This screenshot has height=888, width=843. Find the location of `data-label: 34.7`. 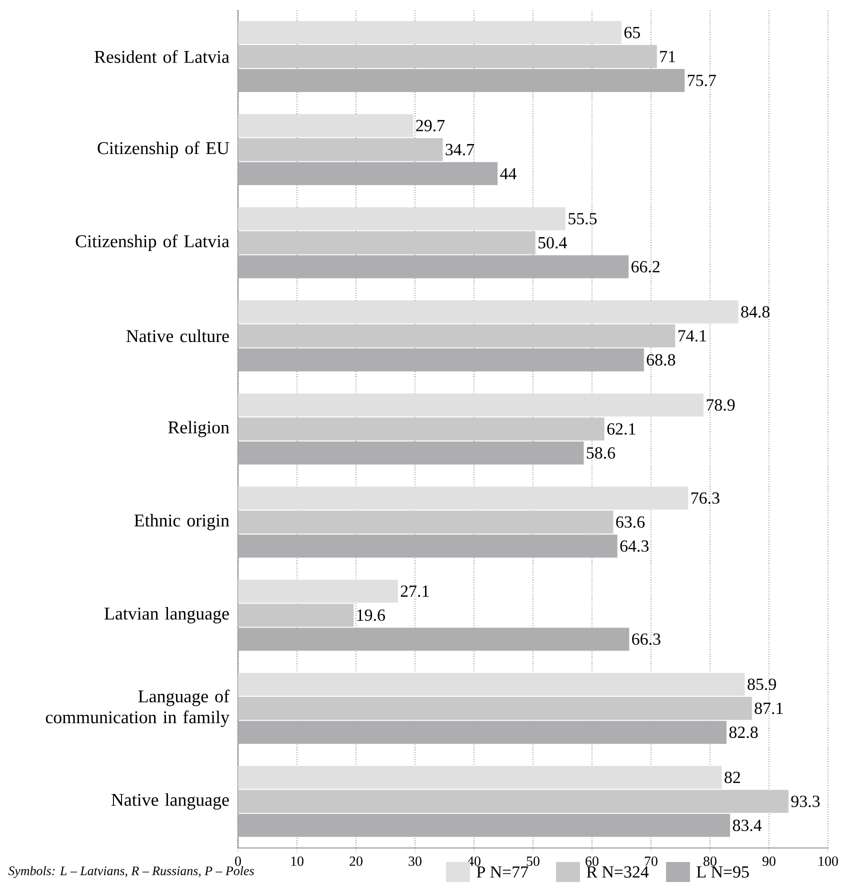

data-label: 34.7 is located at coordinates (460, 150).